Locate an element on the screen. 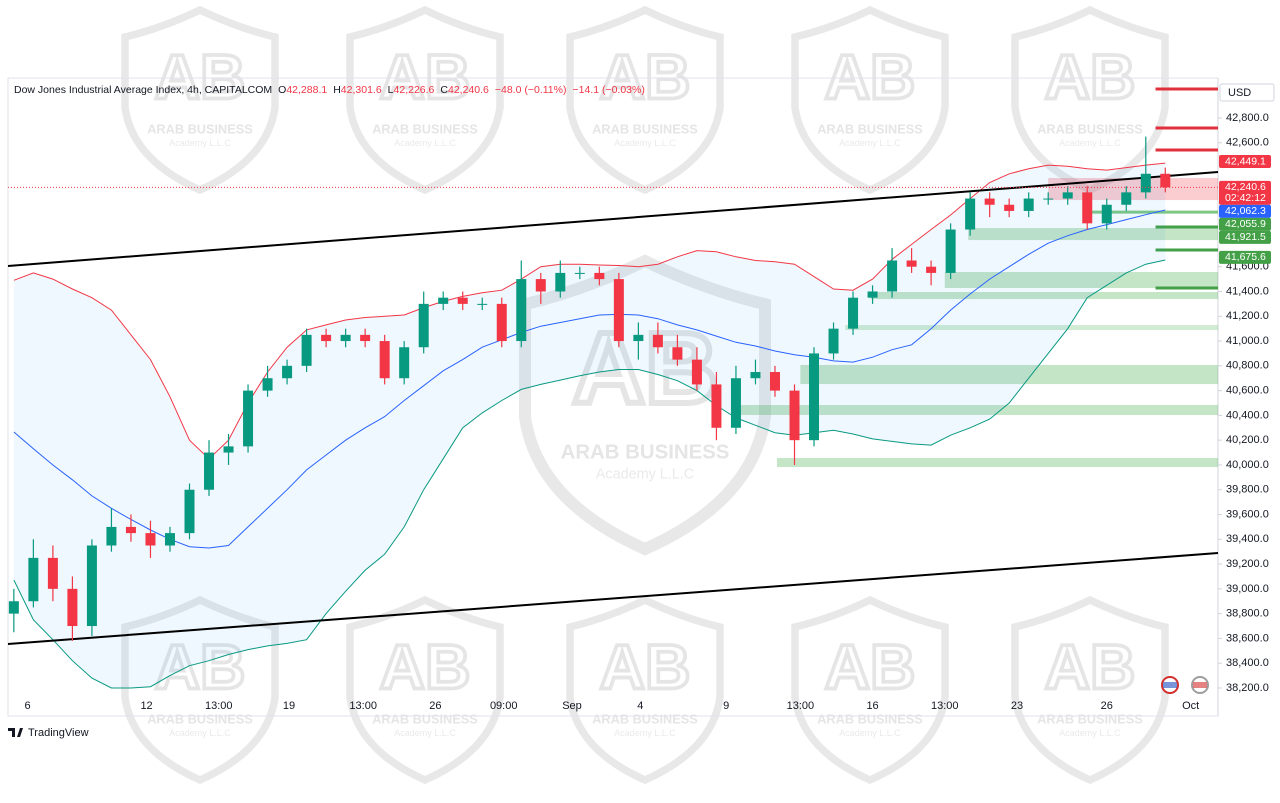 This screenshot has height=803, width=1280. ohlc-key: O is located at coordinates (282, 90).